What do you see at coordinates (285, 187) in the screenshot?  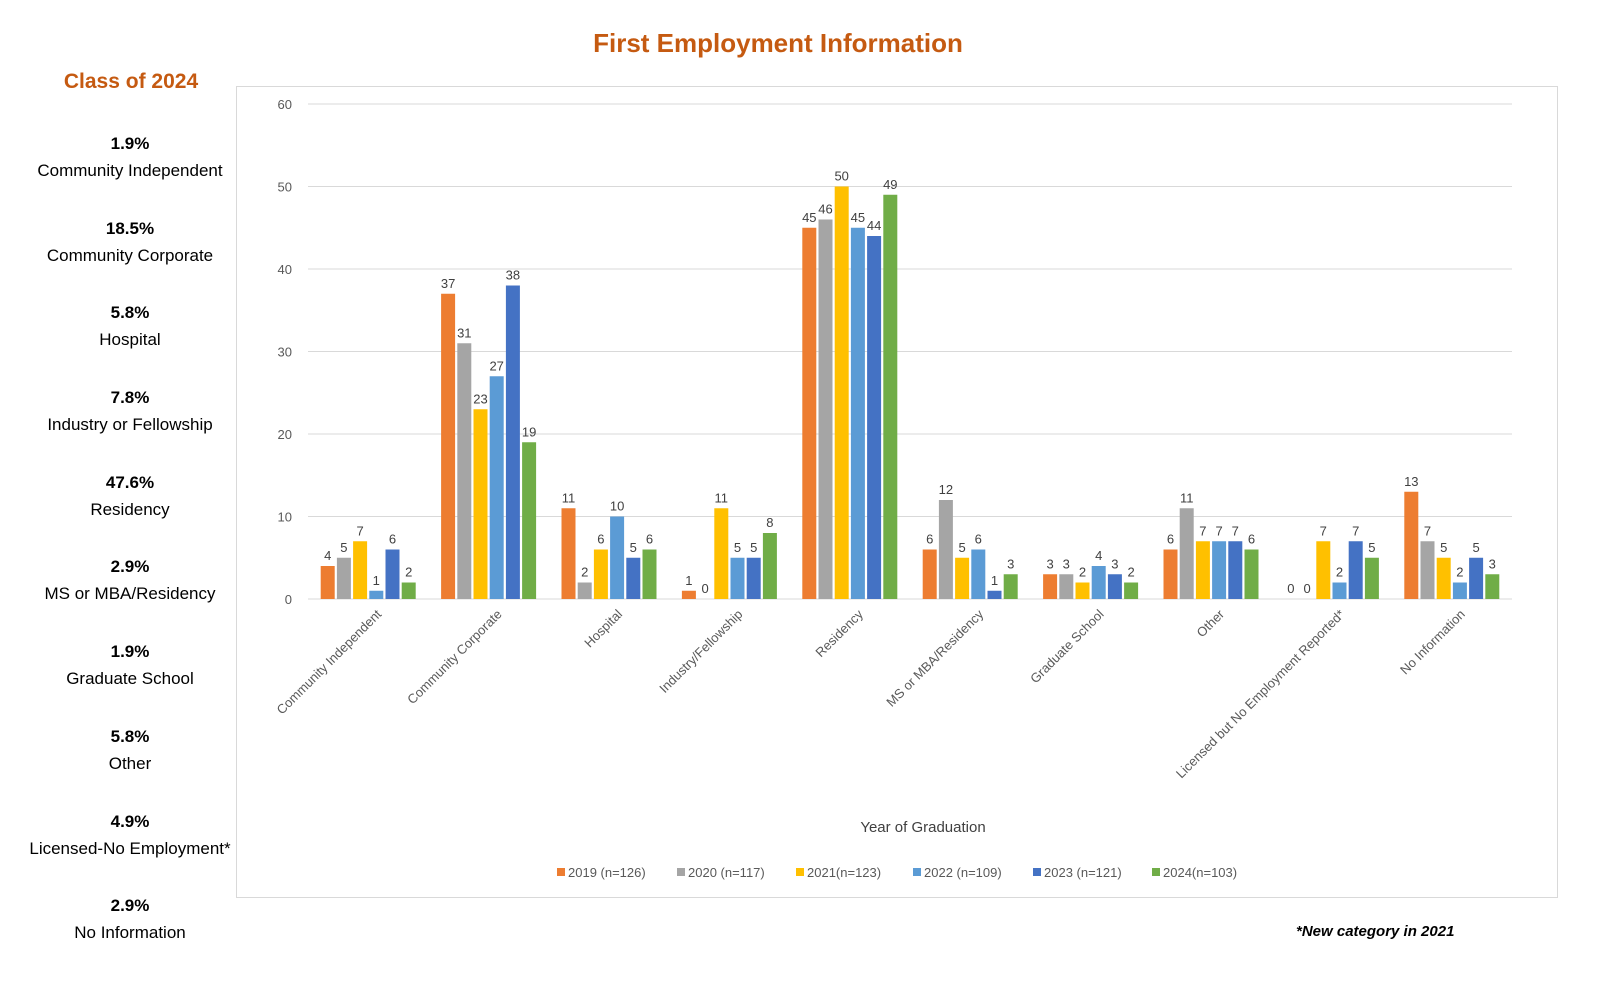 I see `y-tick-label: 50` at bounding box center [285, 187].